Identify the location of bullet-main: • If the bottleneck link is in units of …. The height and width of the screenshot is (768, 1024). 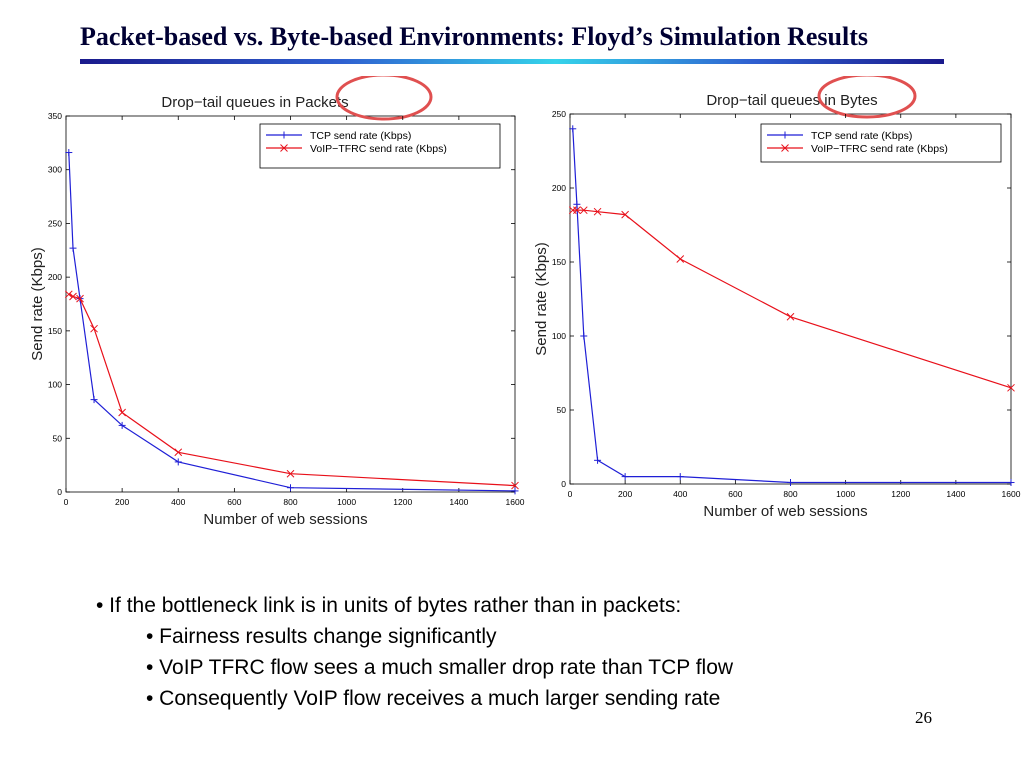
(389, 605).